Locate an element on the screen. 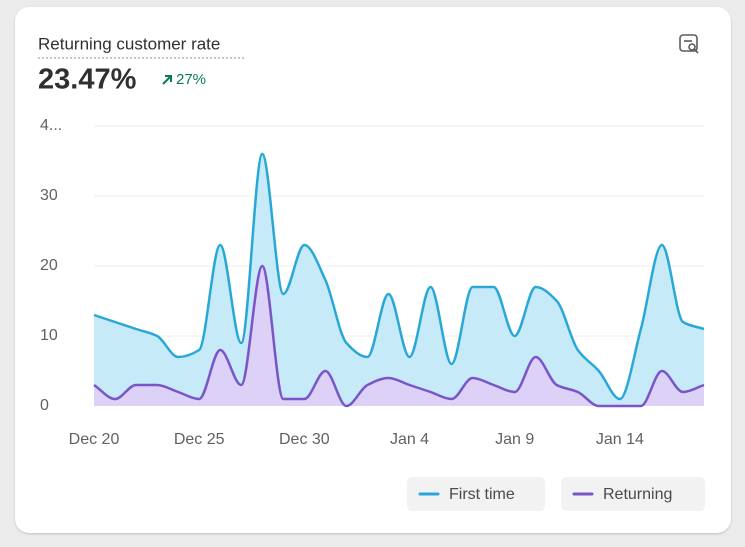 The width and height of the screenshot is (745, 547). trend-arrow is located at coordinates (167, 80).